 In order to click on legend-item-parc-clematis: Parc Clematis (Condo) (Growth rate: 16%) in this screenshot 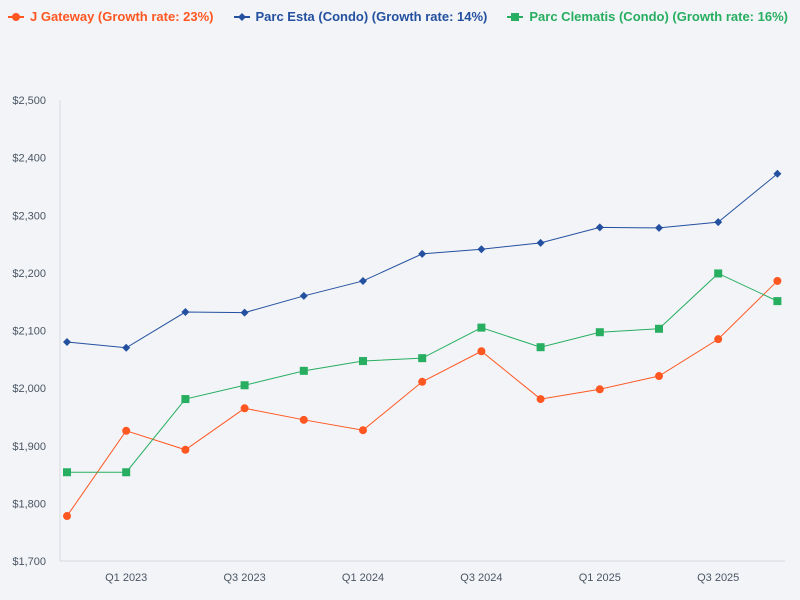, I will do `click(647, 16)`.